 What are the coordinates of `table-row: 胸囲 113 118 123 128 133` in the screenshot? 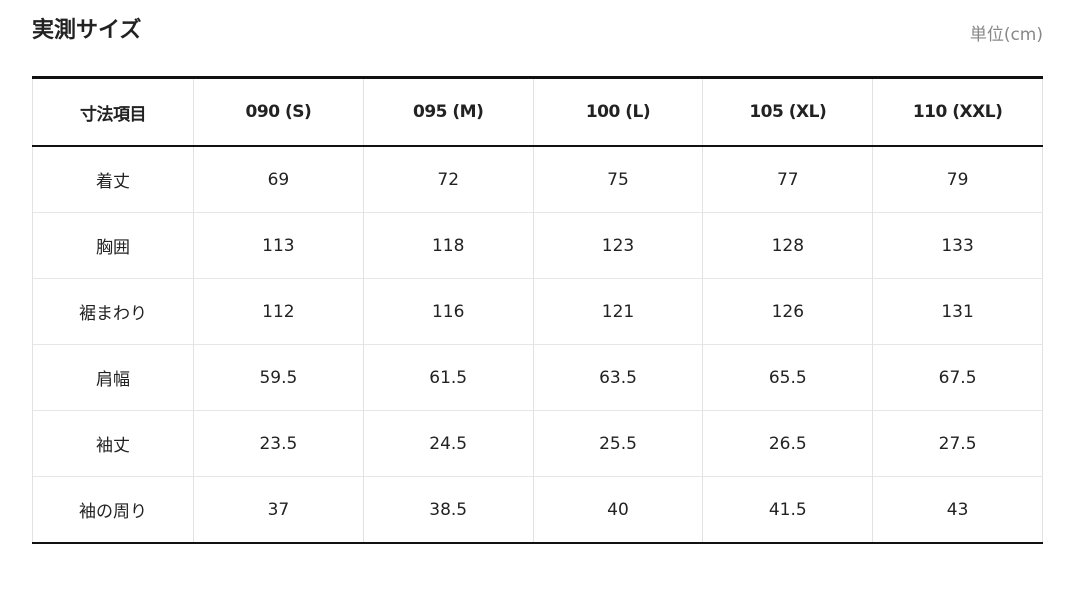 It's located at (537, 245).